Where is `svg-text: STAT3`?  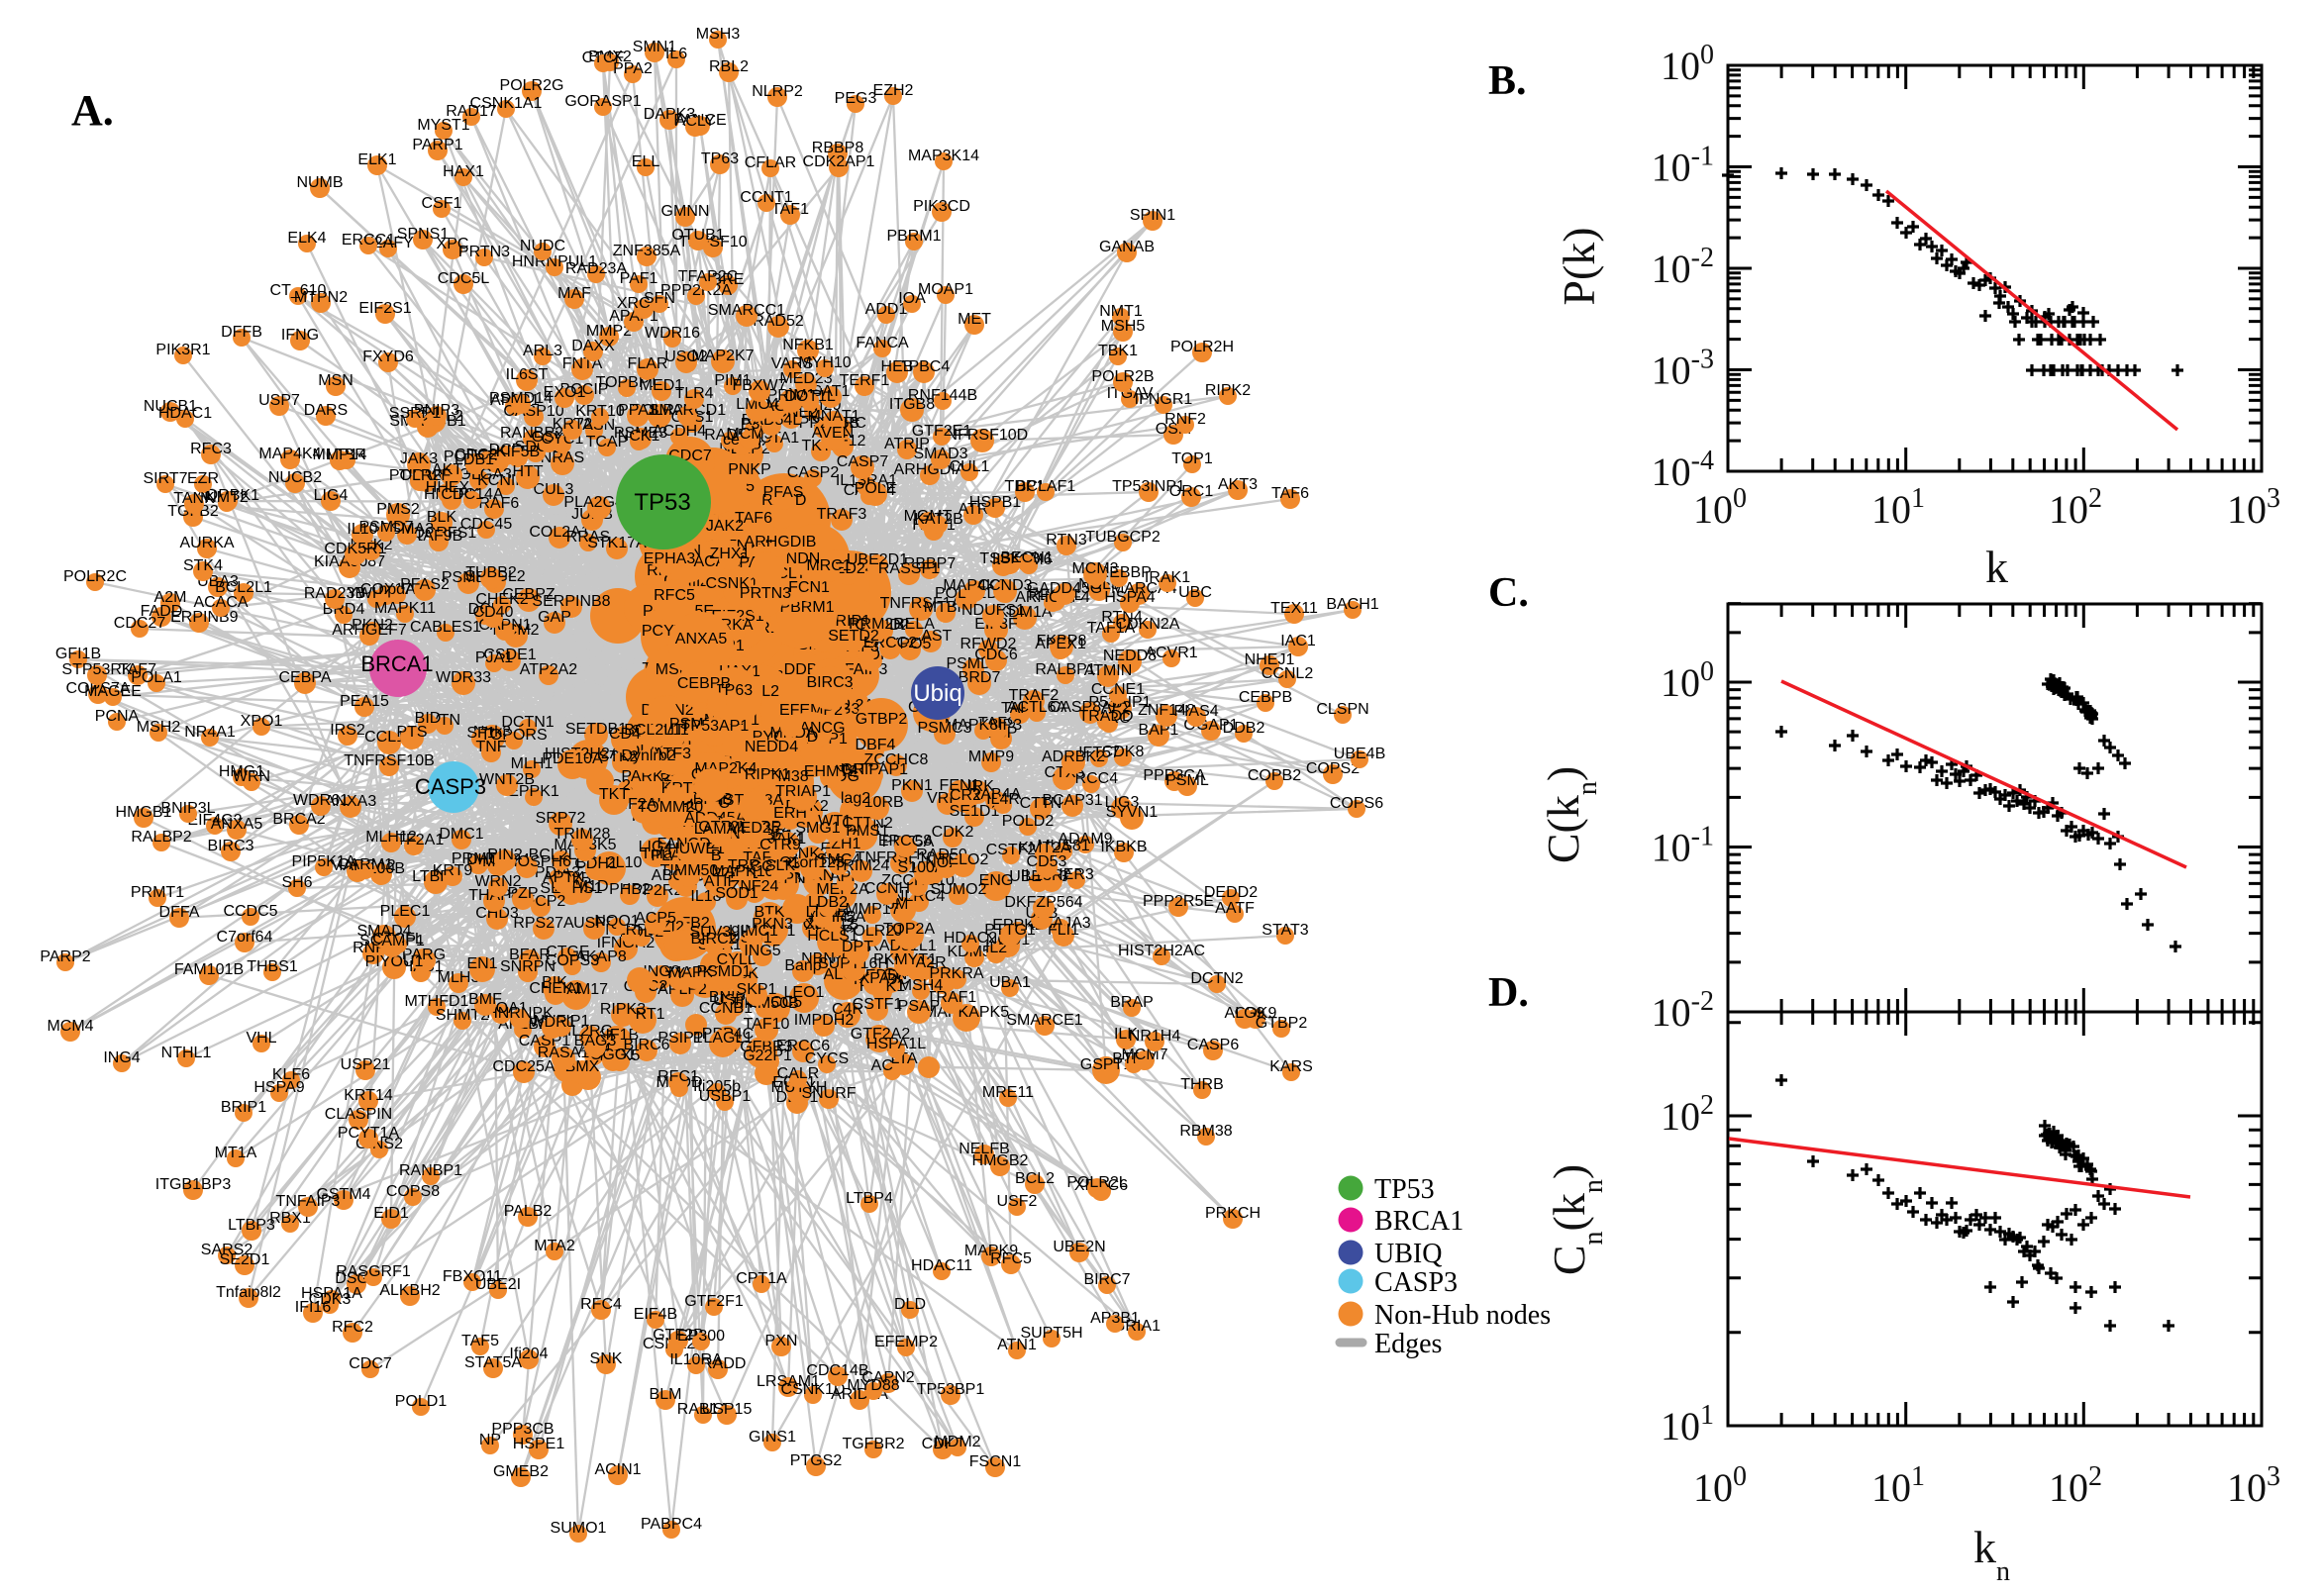
svg-text: STAT3 is located at coordinates (1285, 930).